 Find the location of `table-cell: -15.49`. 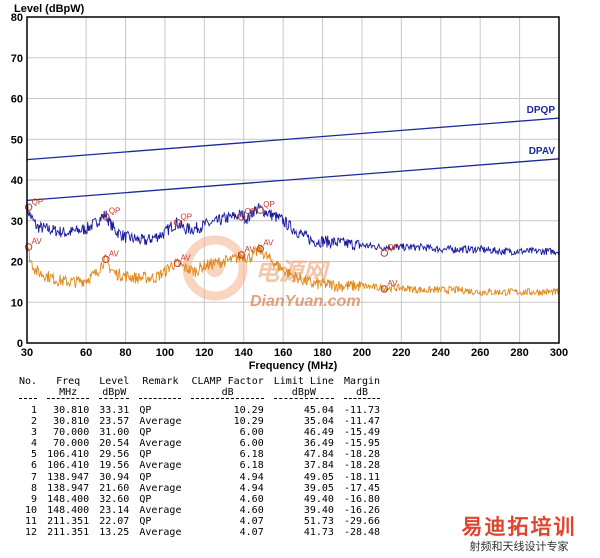

table-cell: -15.49 is located at coordinates (362, 433).